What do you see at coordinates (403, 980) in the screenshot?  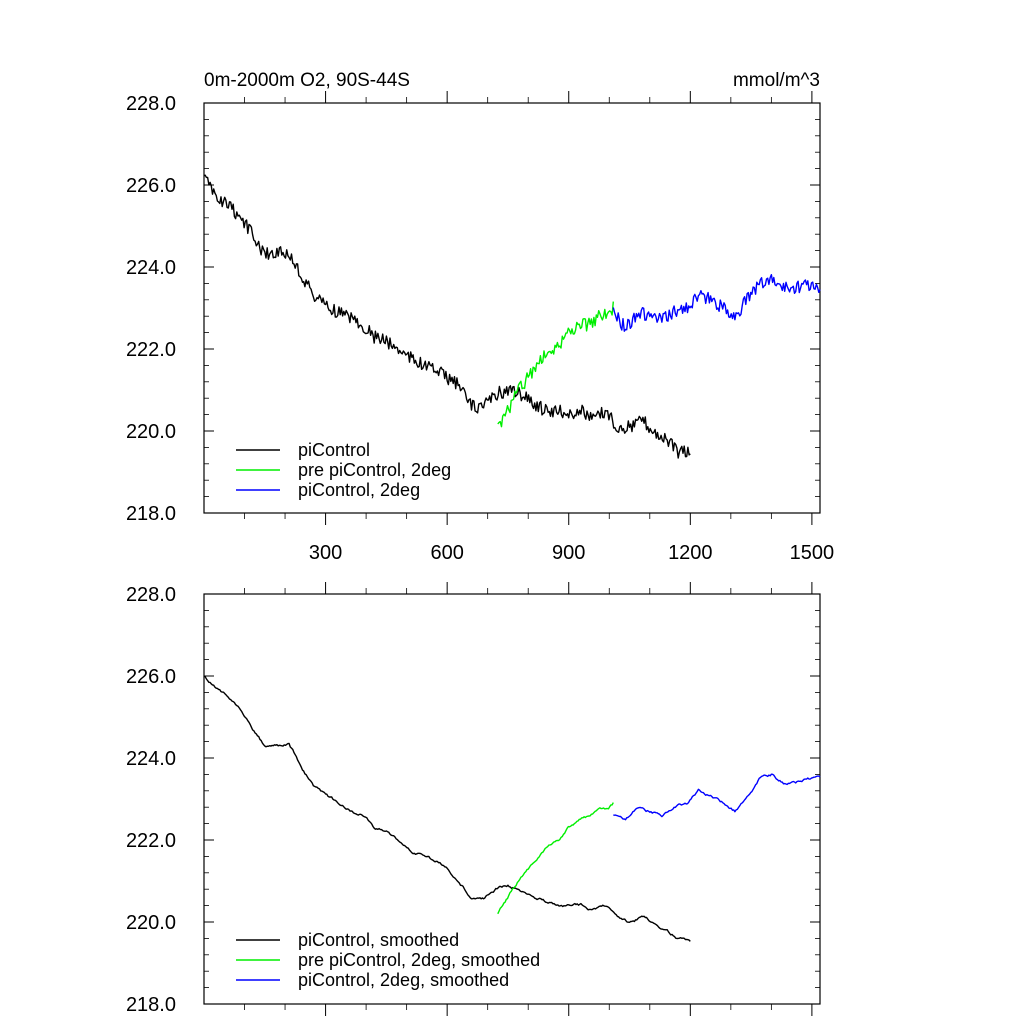 I see `legend-label: piControl, 2deg, smoothed` at bounding box center [403, 980].